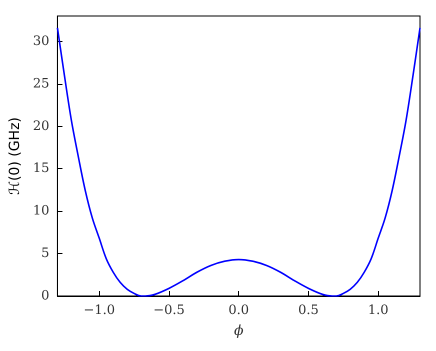  I want to click on y-tick-label: 25, so click(41, 84).